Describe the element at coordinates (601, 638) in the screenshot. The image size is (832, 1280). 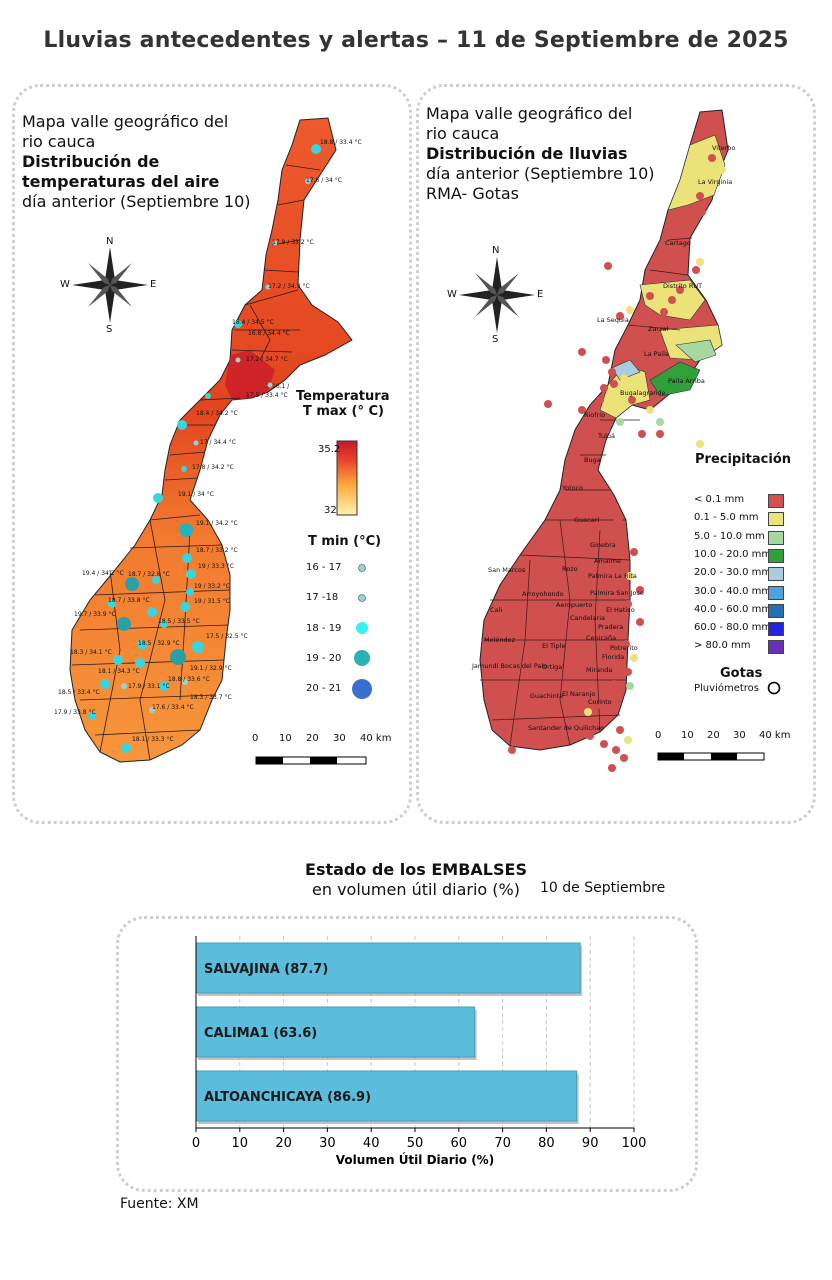
I see `rain-town-label: Cenicaña` at that location.